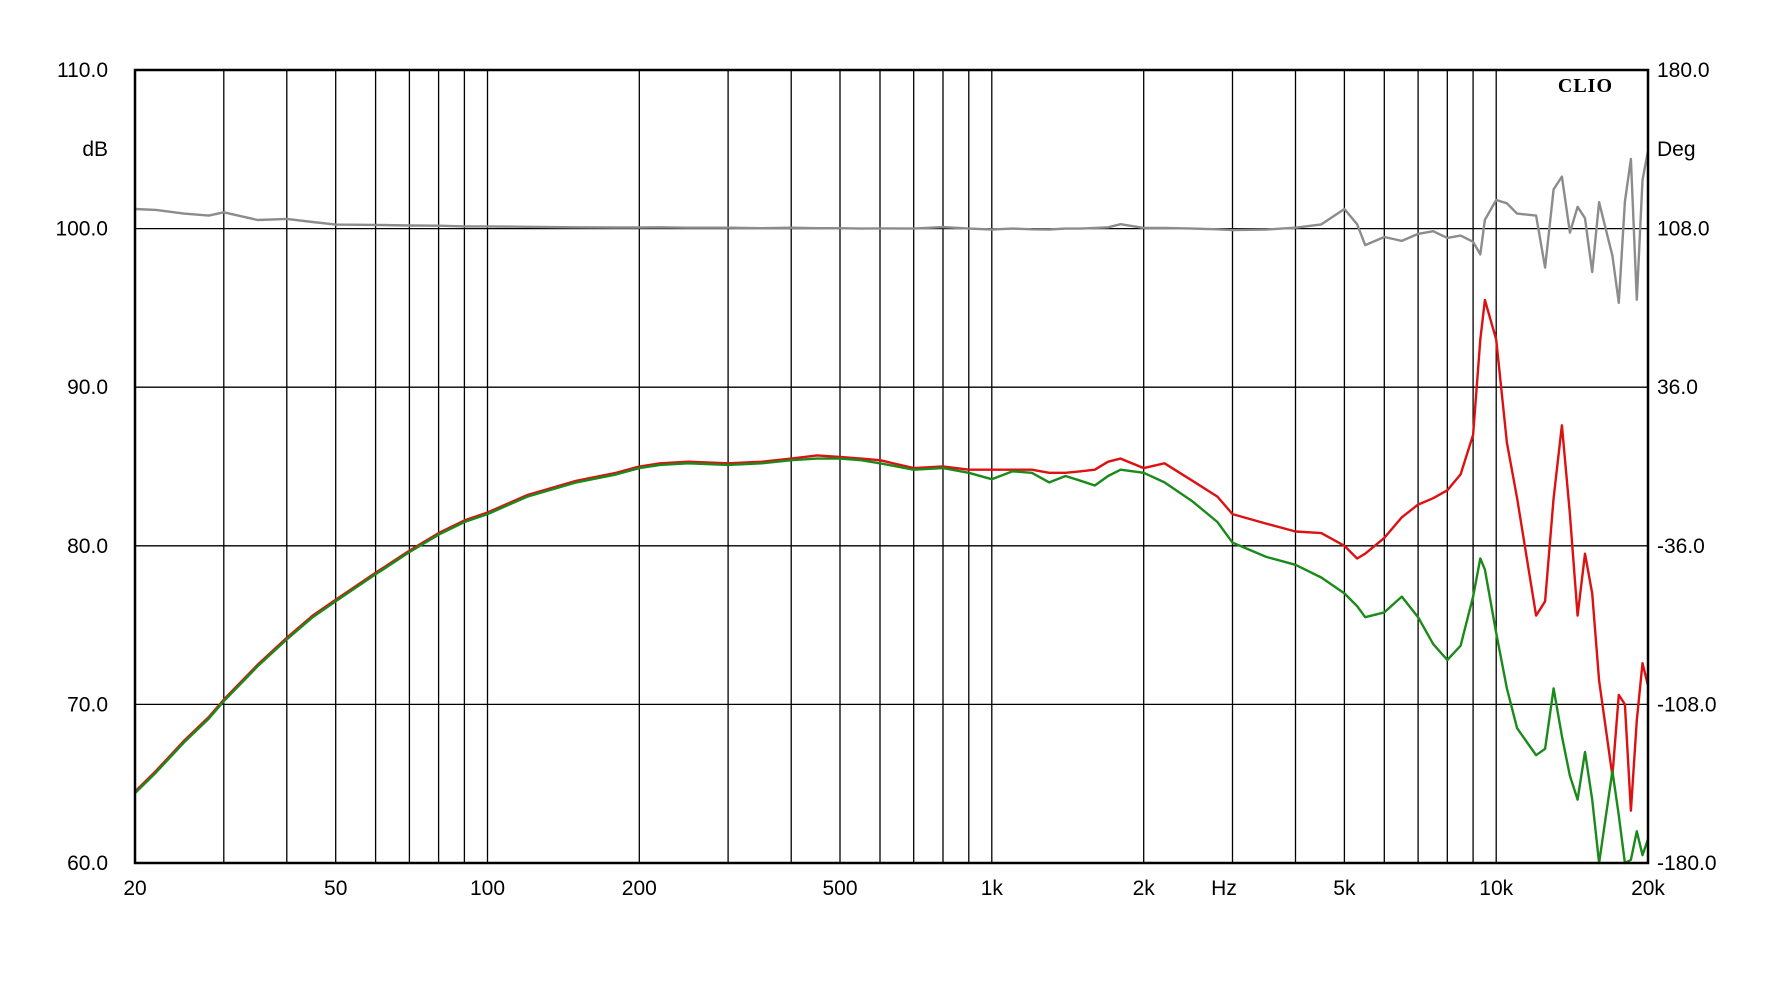 This screenshot has width=1772, height=1001. Describe the element at coordinates (134, 888) in the screenshot. I see `x-tick-label: 20` at that location.